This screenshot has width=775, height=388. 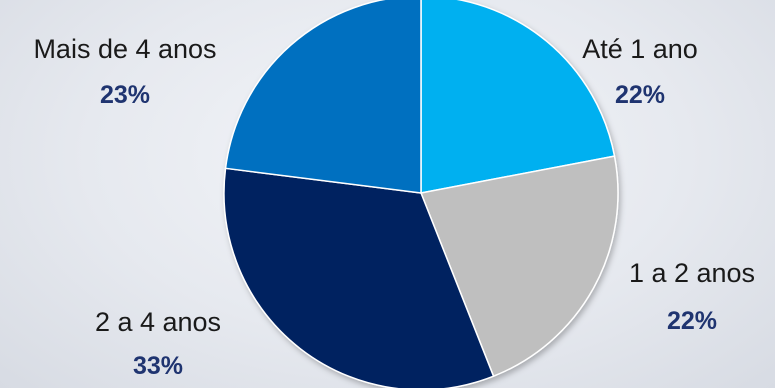 What do you see at coordinates (125, 95) in the screenshot?
I see `slice-value-mais-de-4-anos: 23%` at bounding box center [125, 95].